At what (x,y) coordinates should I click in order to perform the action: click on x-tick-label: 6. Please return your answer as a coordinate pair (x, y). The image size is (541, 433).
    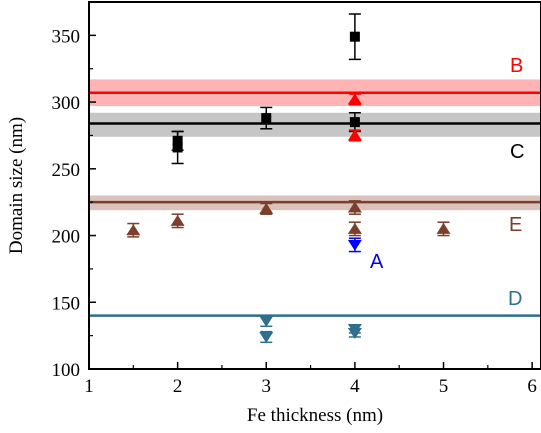
    Looking at the image, I should click on (532, 386).